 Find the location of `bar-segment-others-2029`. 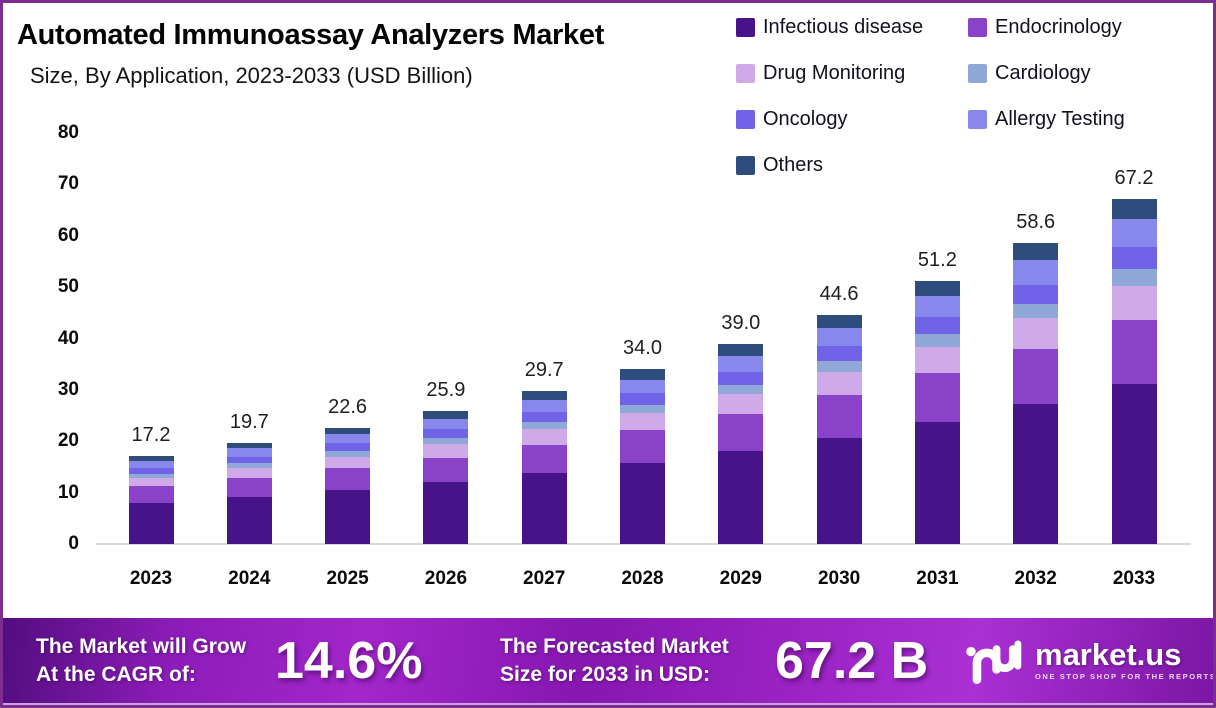

bar-segment-others-2029 is located at coordinates (741, 349).